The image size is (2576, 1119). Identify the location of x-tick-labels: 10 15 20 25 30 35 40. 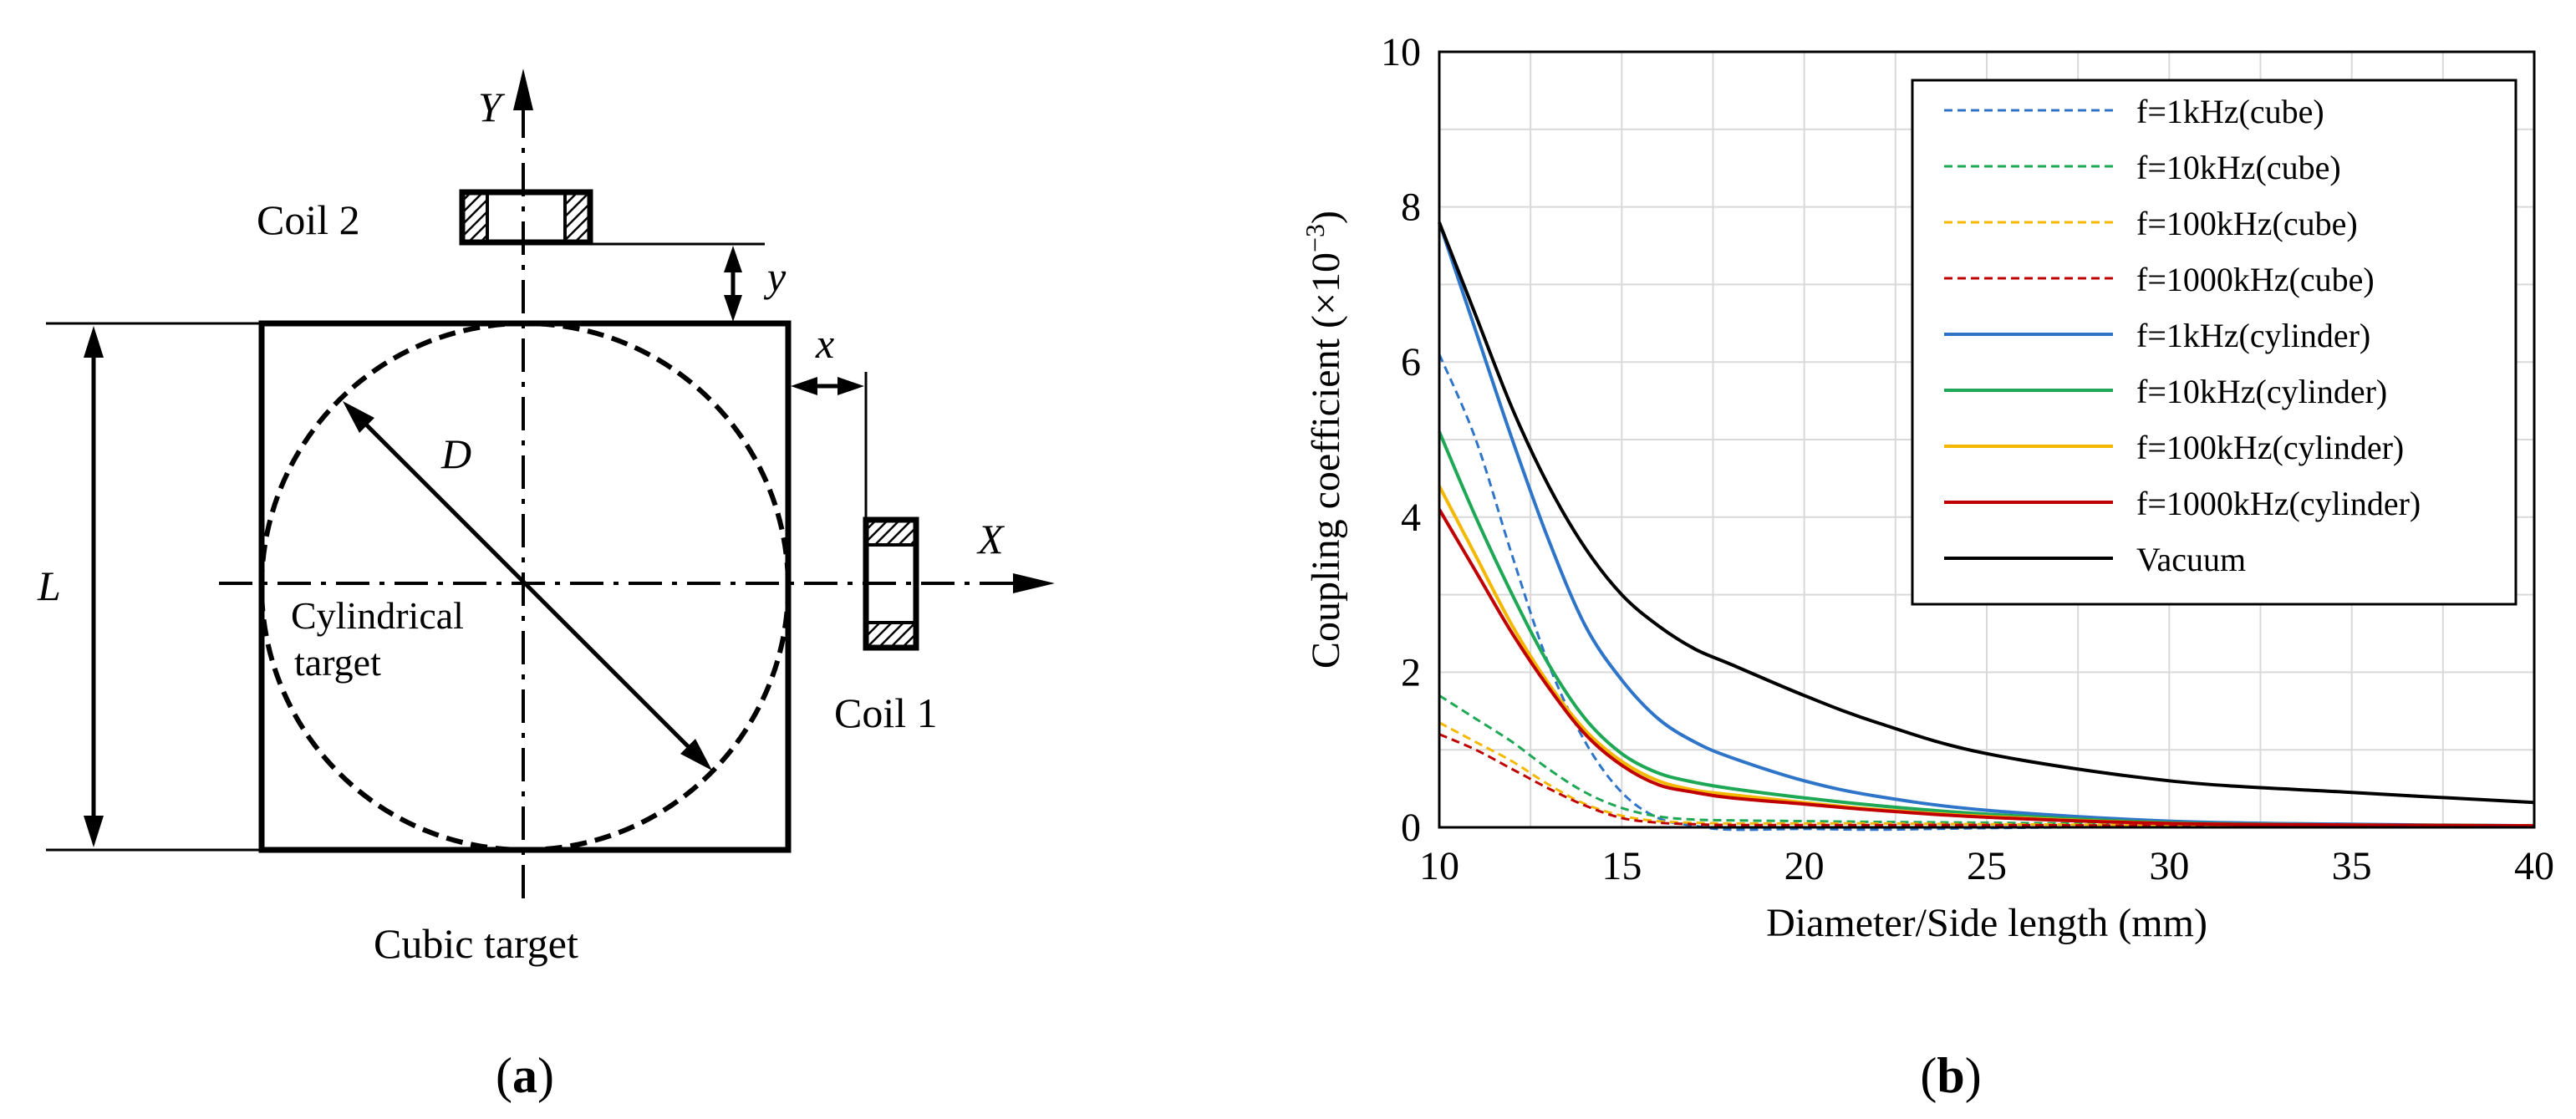
(1986, 866).